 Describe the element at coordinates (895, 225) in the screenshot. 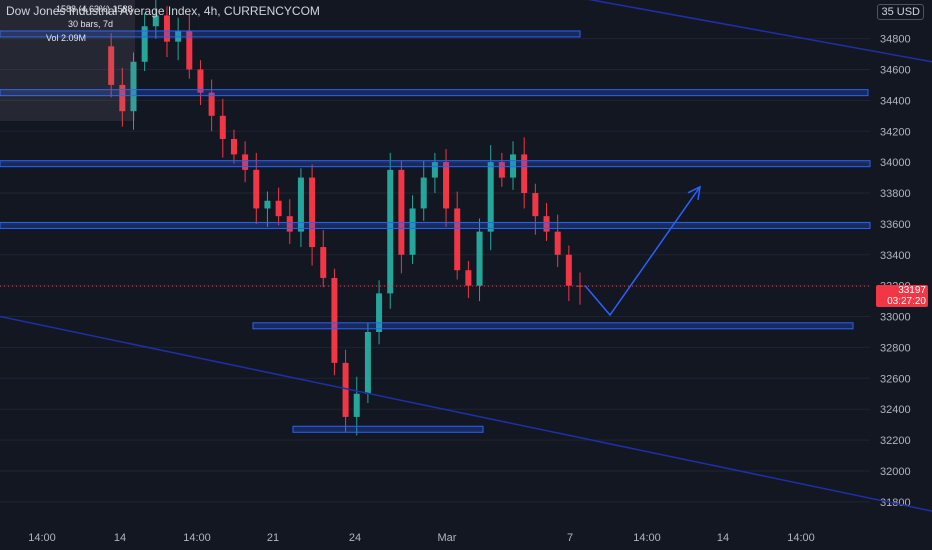

I see `y-tick-label: 33600` at that location.